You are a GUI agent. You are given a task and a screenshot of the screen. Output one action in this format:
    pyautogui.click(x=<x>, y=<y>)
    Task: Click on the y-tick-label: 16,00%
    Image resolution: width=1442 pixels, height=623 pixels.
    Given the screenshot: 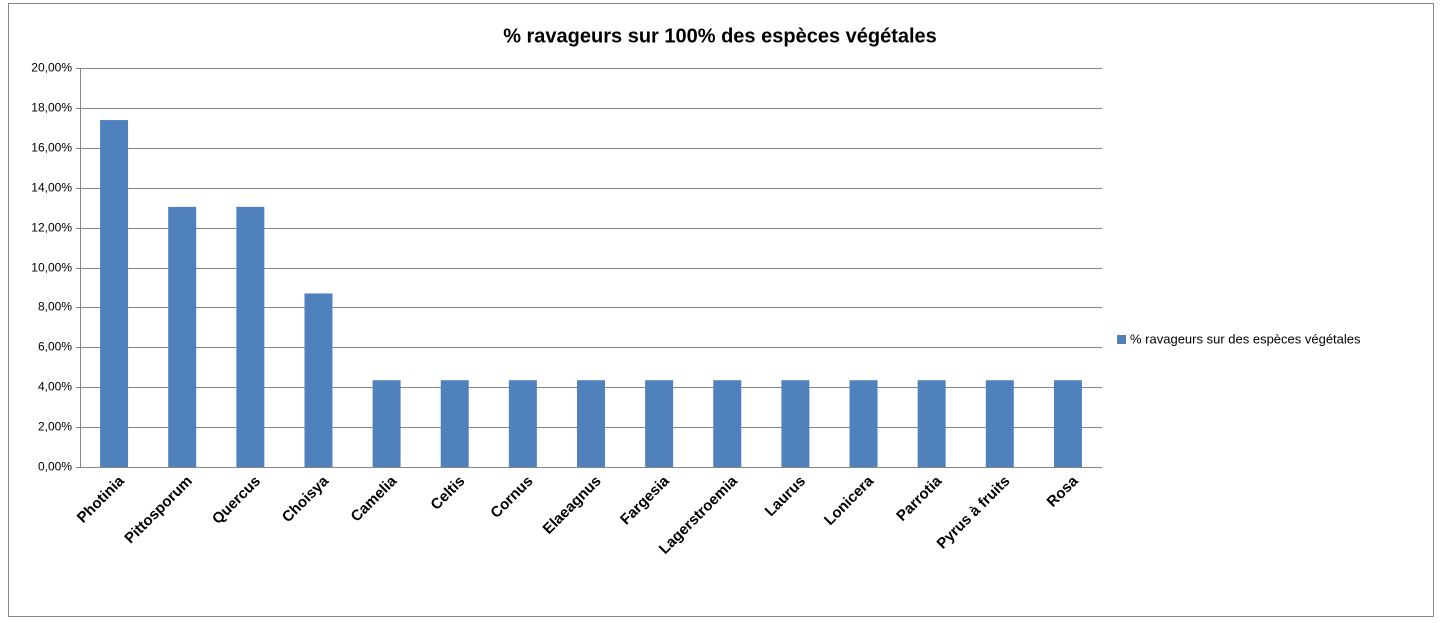 What is the action you would take?
    pyautogui.click(x=51, y=148)
    